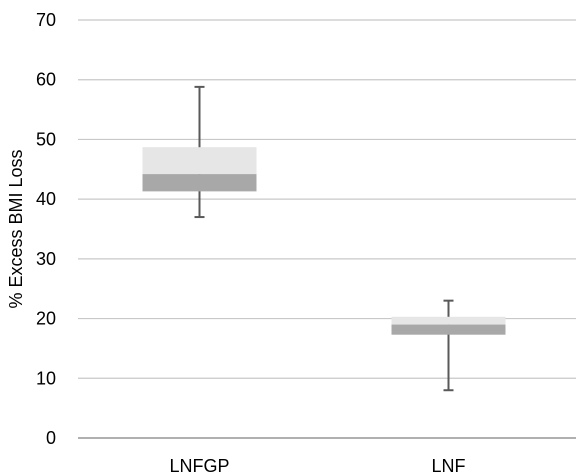 The height and width of the screenshot is (476, 577). What do you see at coordinates (46, 199) in the screenshot?
I see `y-tick-label-40: 40` at bounding box center [46, 199].